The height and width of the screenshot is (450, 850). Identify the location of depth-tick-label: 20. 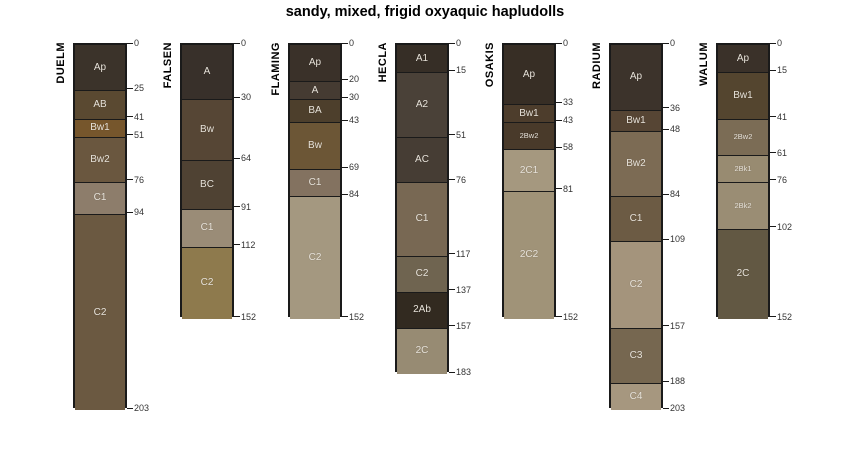
(354, 79).